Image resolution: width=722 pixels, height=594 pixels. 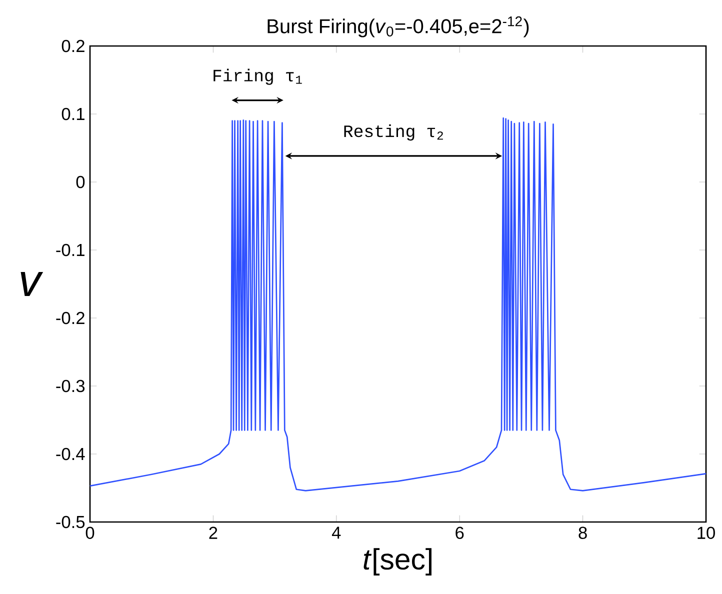 I want to click on y-tick-label: -0.4, so click(x=70, y=454).